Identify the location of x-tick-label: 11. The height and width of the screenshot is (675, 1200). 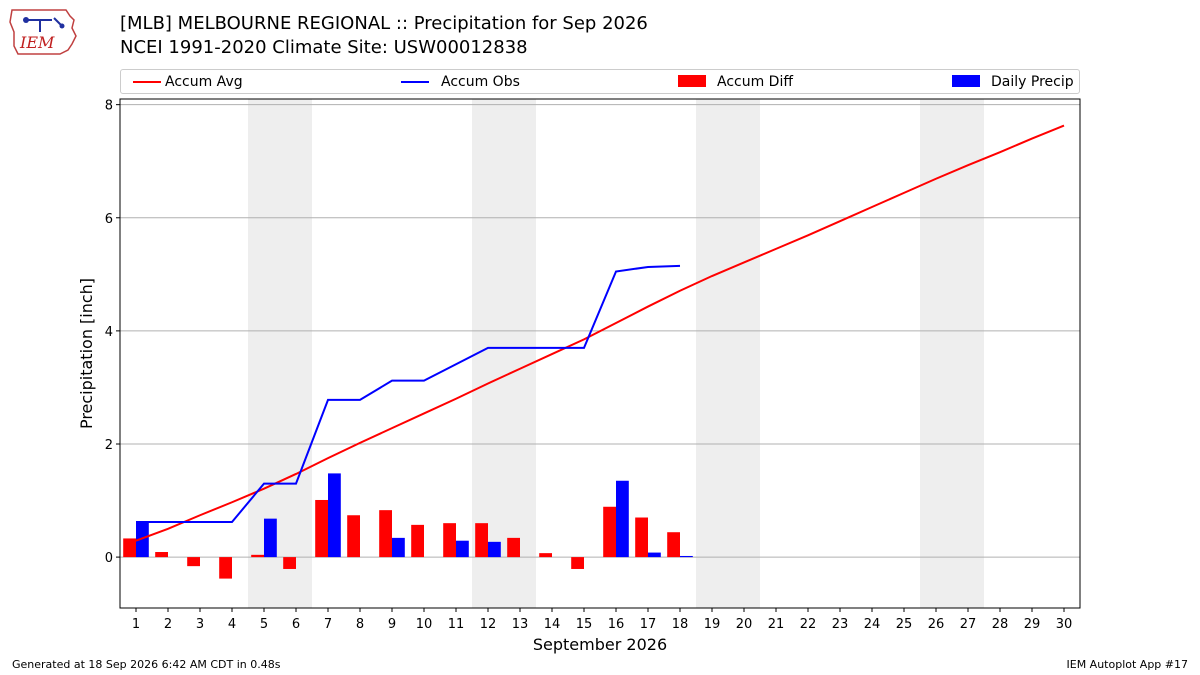
(456, 624).